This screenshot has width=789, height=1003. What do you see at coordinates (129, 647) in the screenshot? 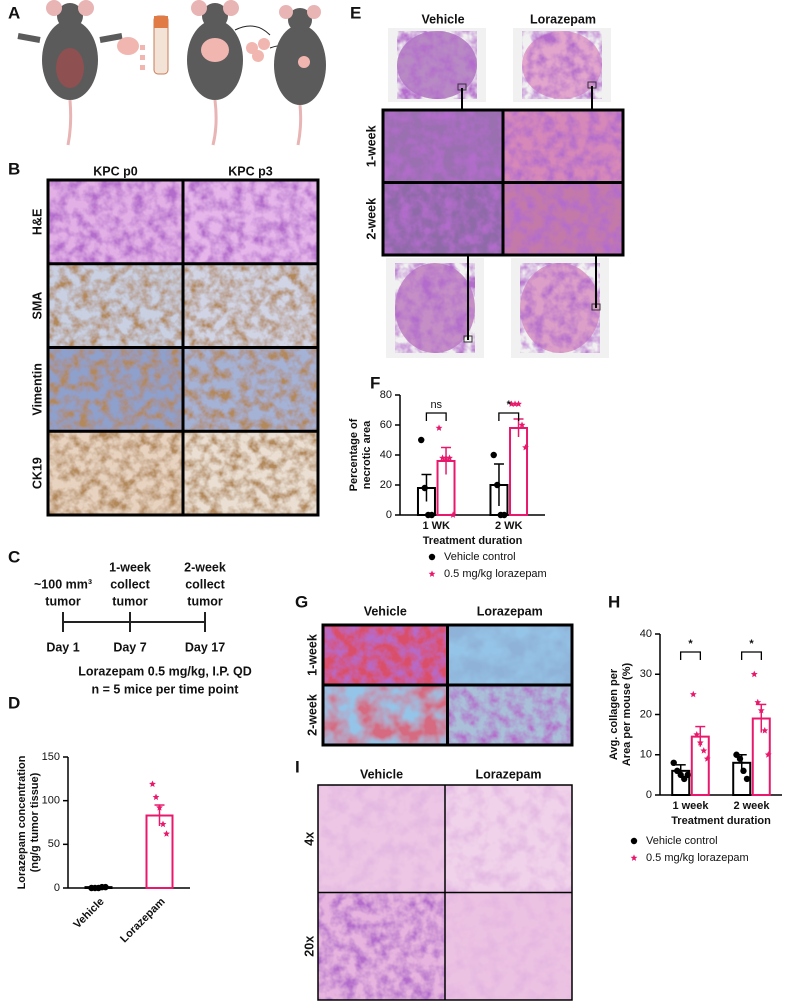
I see `timeline-day: Day 7` at bounding box center [129, 647].